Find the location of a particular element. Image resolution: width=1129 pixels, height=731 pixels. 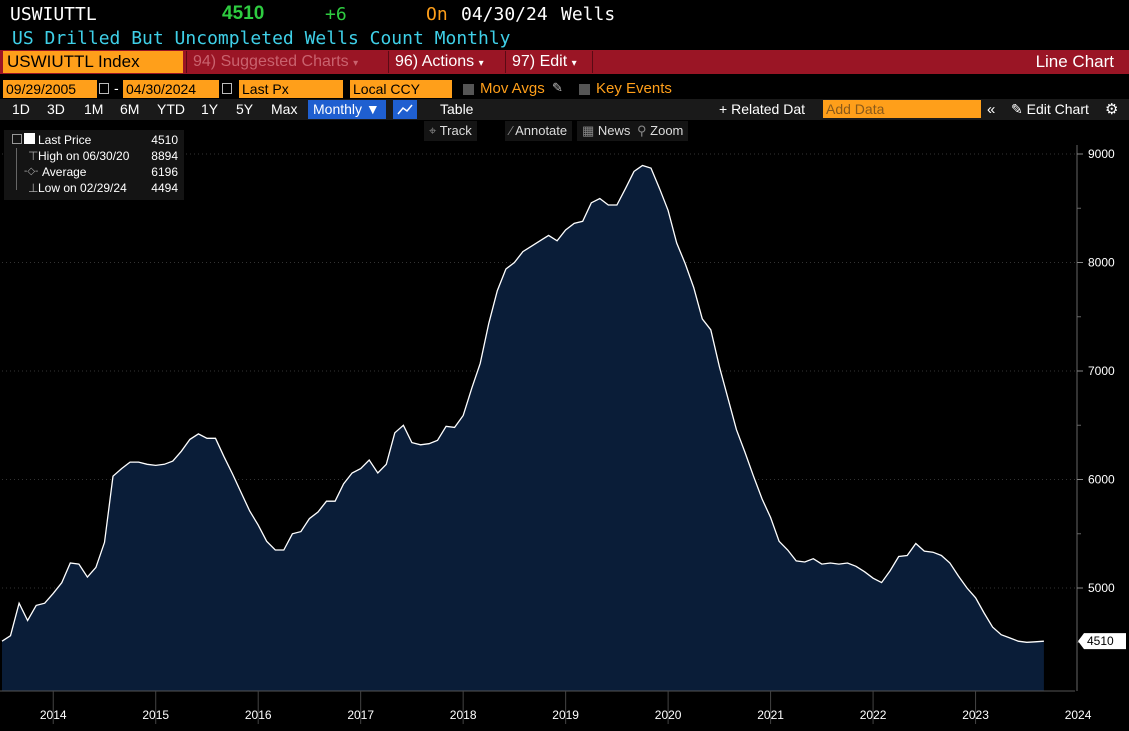

units-label: Wells is located at coordinates (588, 14).